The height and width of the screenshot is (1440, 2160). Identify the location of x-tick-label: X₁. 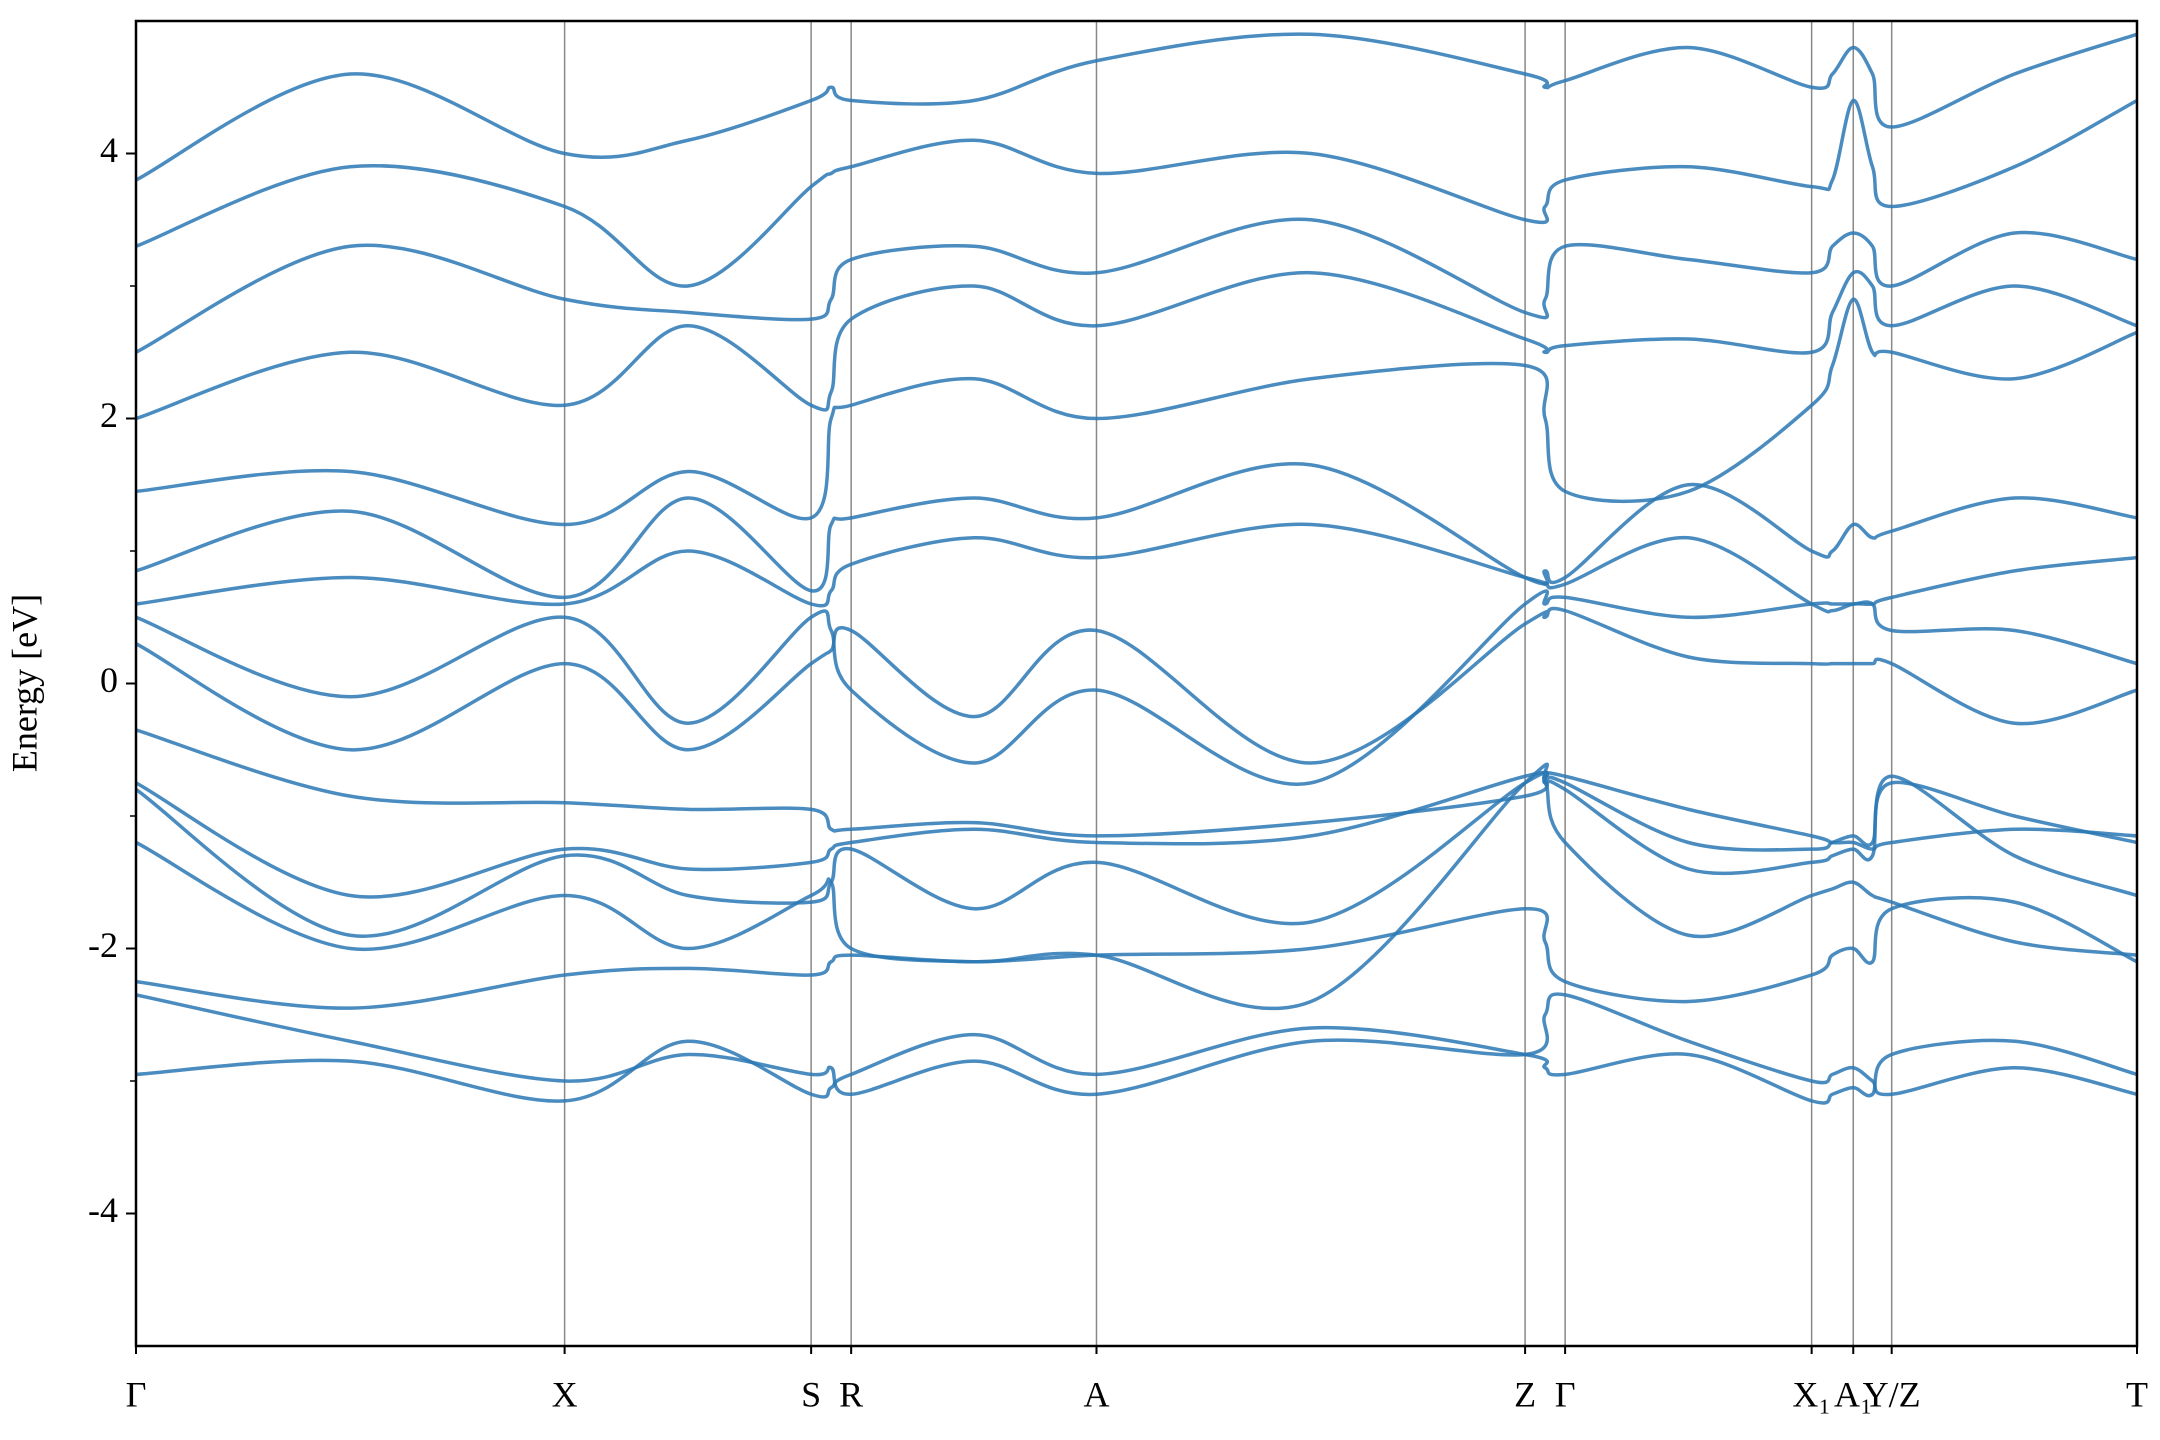
(1811, 1394).